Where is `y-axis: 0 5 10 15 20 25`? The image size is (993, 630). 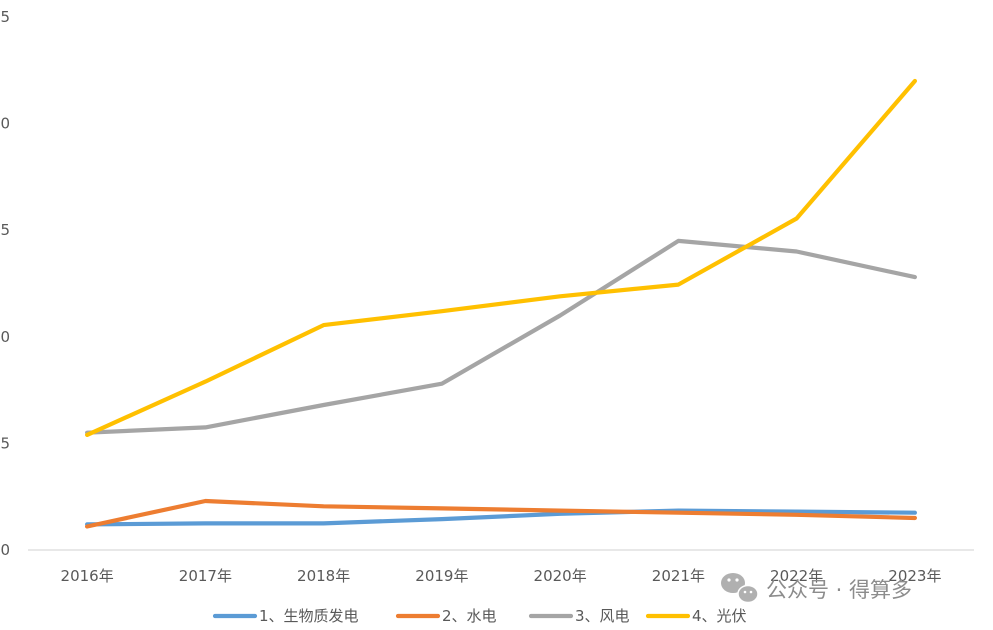 y-axis: 0 5 10 15 20 25 is located at coordinates (5, 283).